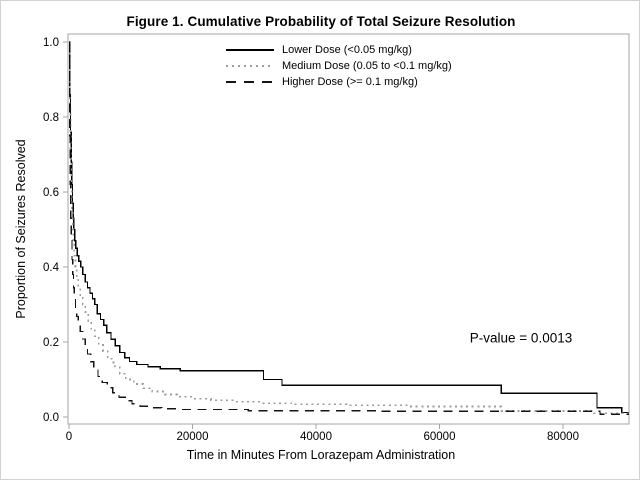 The width and height of the screenshot is (640, 480). What do you see at coordinates (250, 82) in the screenshot?
I see `dashed-line-sample` at bounding box center [250, 82].